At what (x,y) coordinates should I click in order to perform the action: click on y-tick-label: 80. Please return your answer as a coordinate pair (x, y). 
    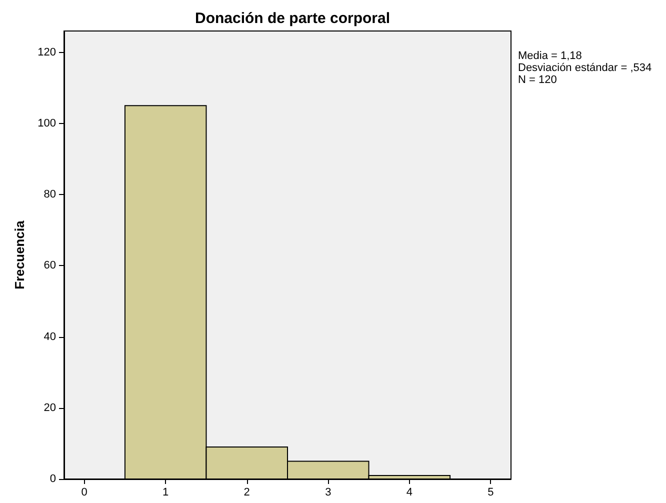
    Looking at the image, I should click on (50, 194).